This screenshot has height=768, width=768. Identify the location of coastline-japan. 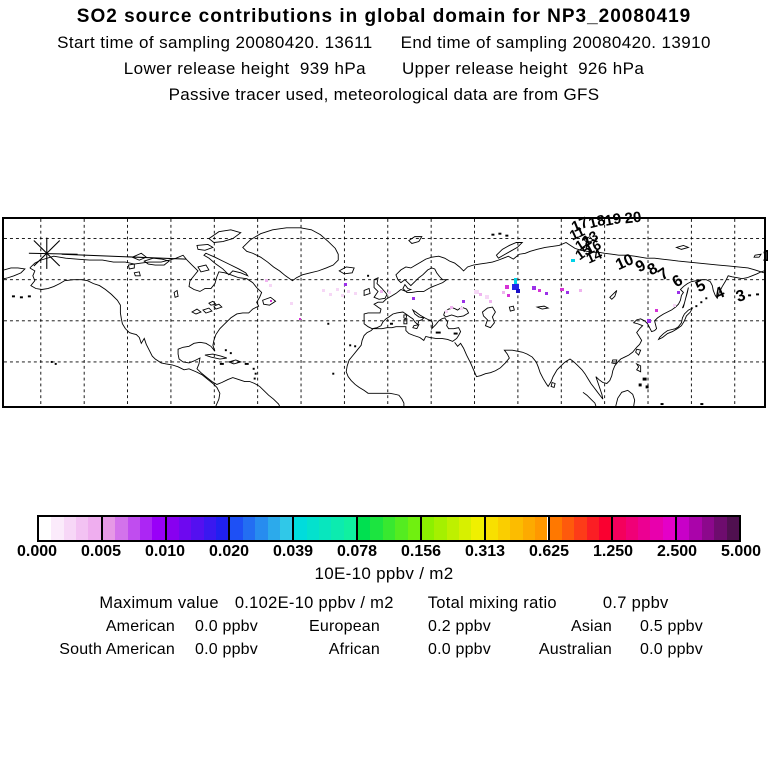
(675, 324).